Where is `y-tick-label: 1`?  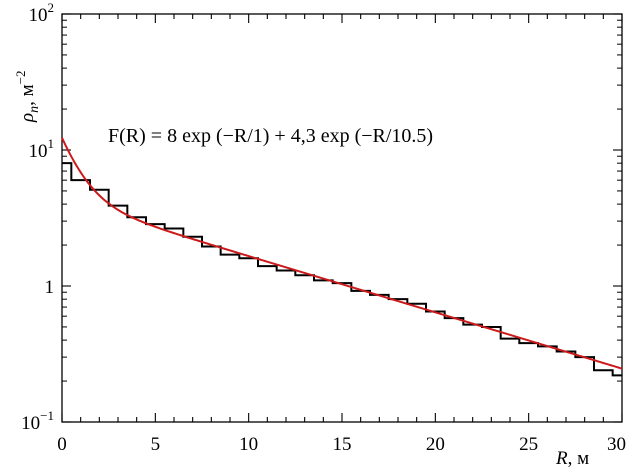
y-tick-label: 1 is located at coordinates (50, 287).